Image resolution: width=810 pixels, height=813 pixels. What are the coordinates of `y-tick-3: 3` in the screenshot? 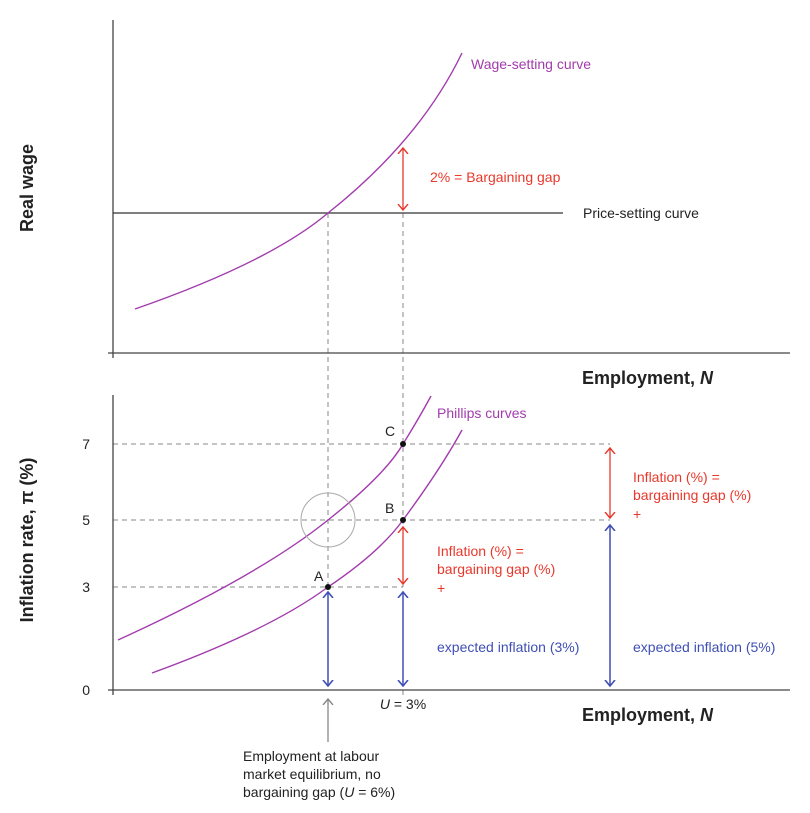 It's located at (86, 587).